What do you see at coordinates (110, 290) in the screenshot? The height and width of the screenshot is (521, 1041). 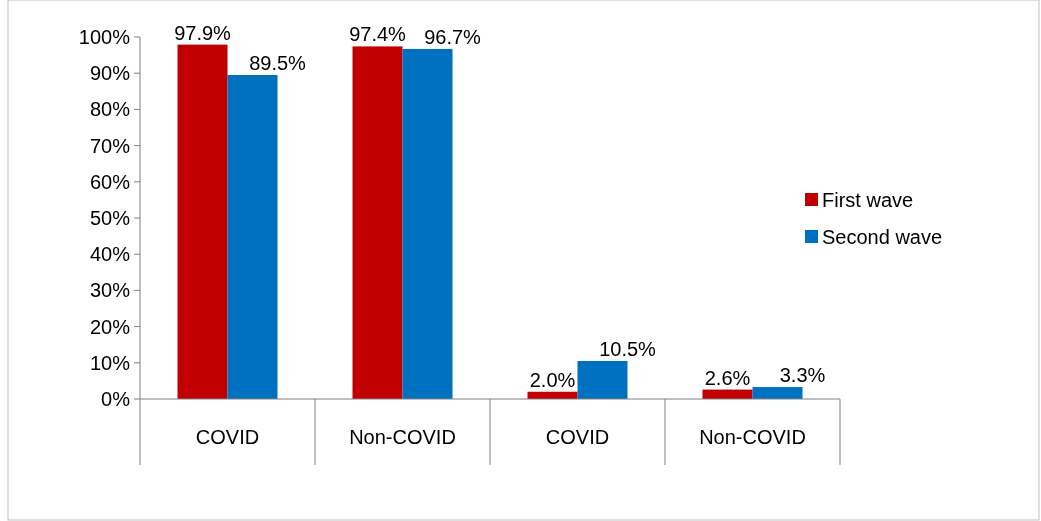 I see `y-tick-label: 30%` at bounding box center [110, 290].